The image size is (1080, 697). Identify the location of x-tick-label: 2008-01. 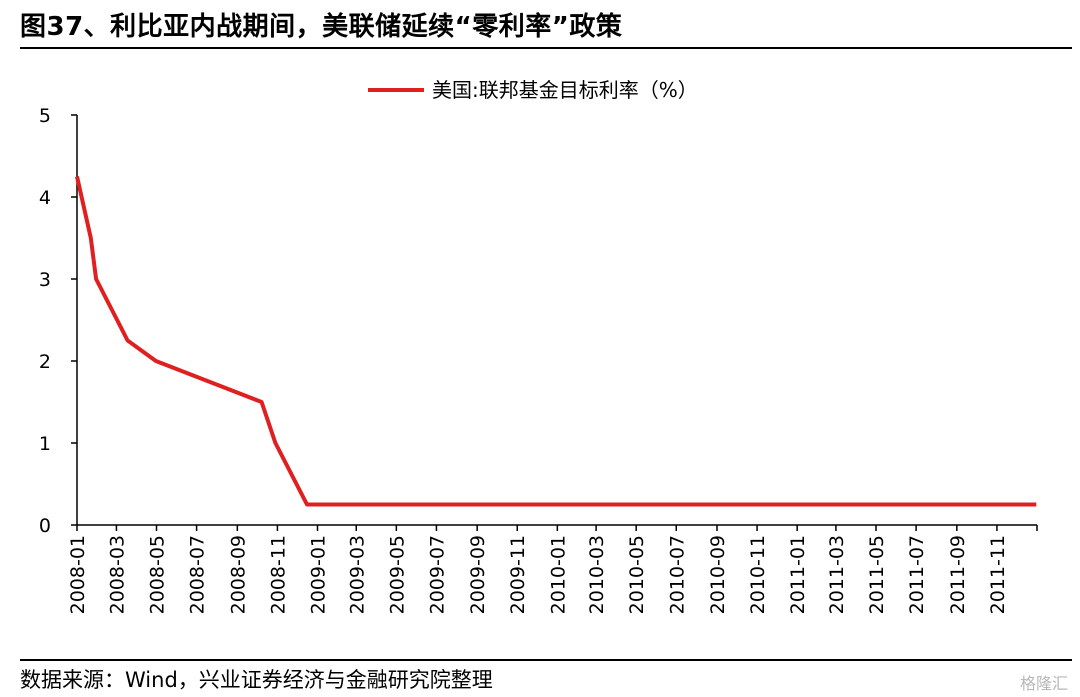
(78, 574).